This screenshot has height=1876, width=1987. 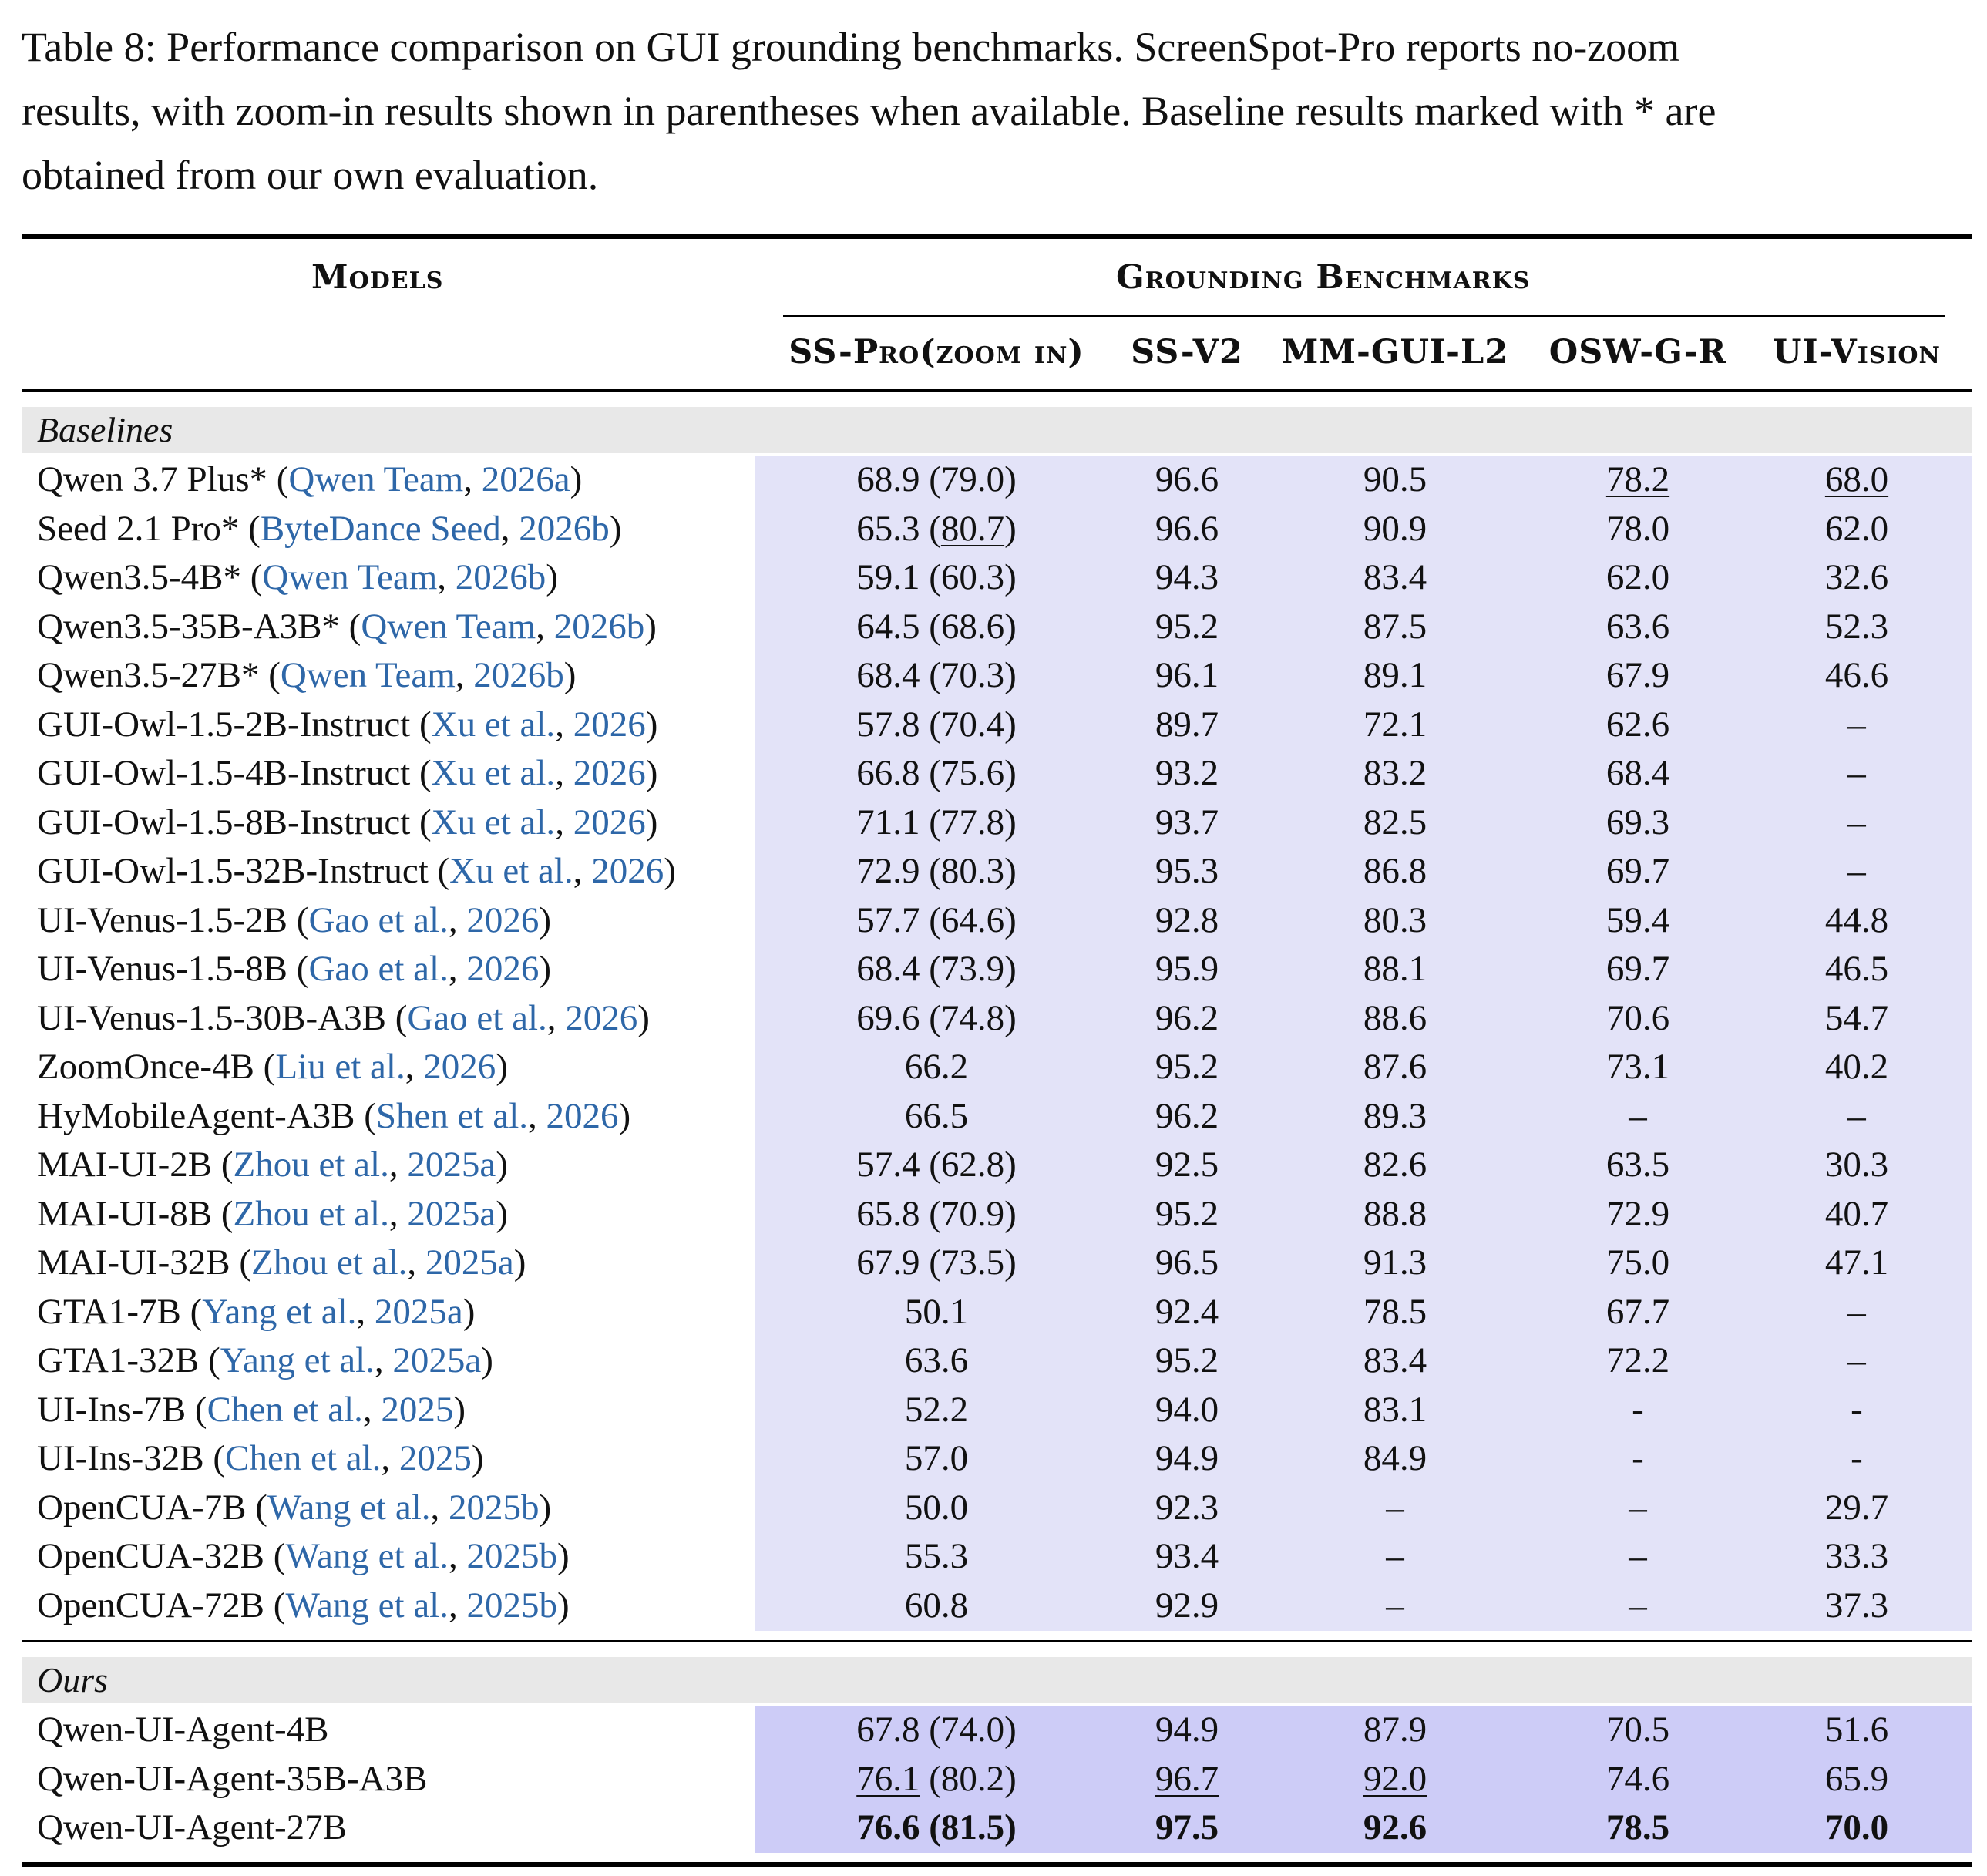 I want to click on cell-value: 97.5, so click(x=1187, y=1827).